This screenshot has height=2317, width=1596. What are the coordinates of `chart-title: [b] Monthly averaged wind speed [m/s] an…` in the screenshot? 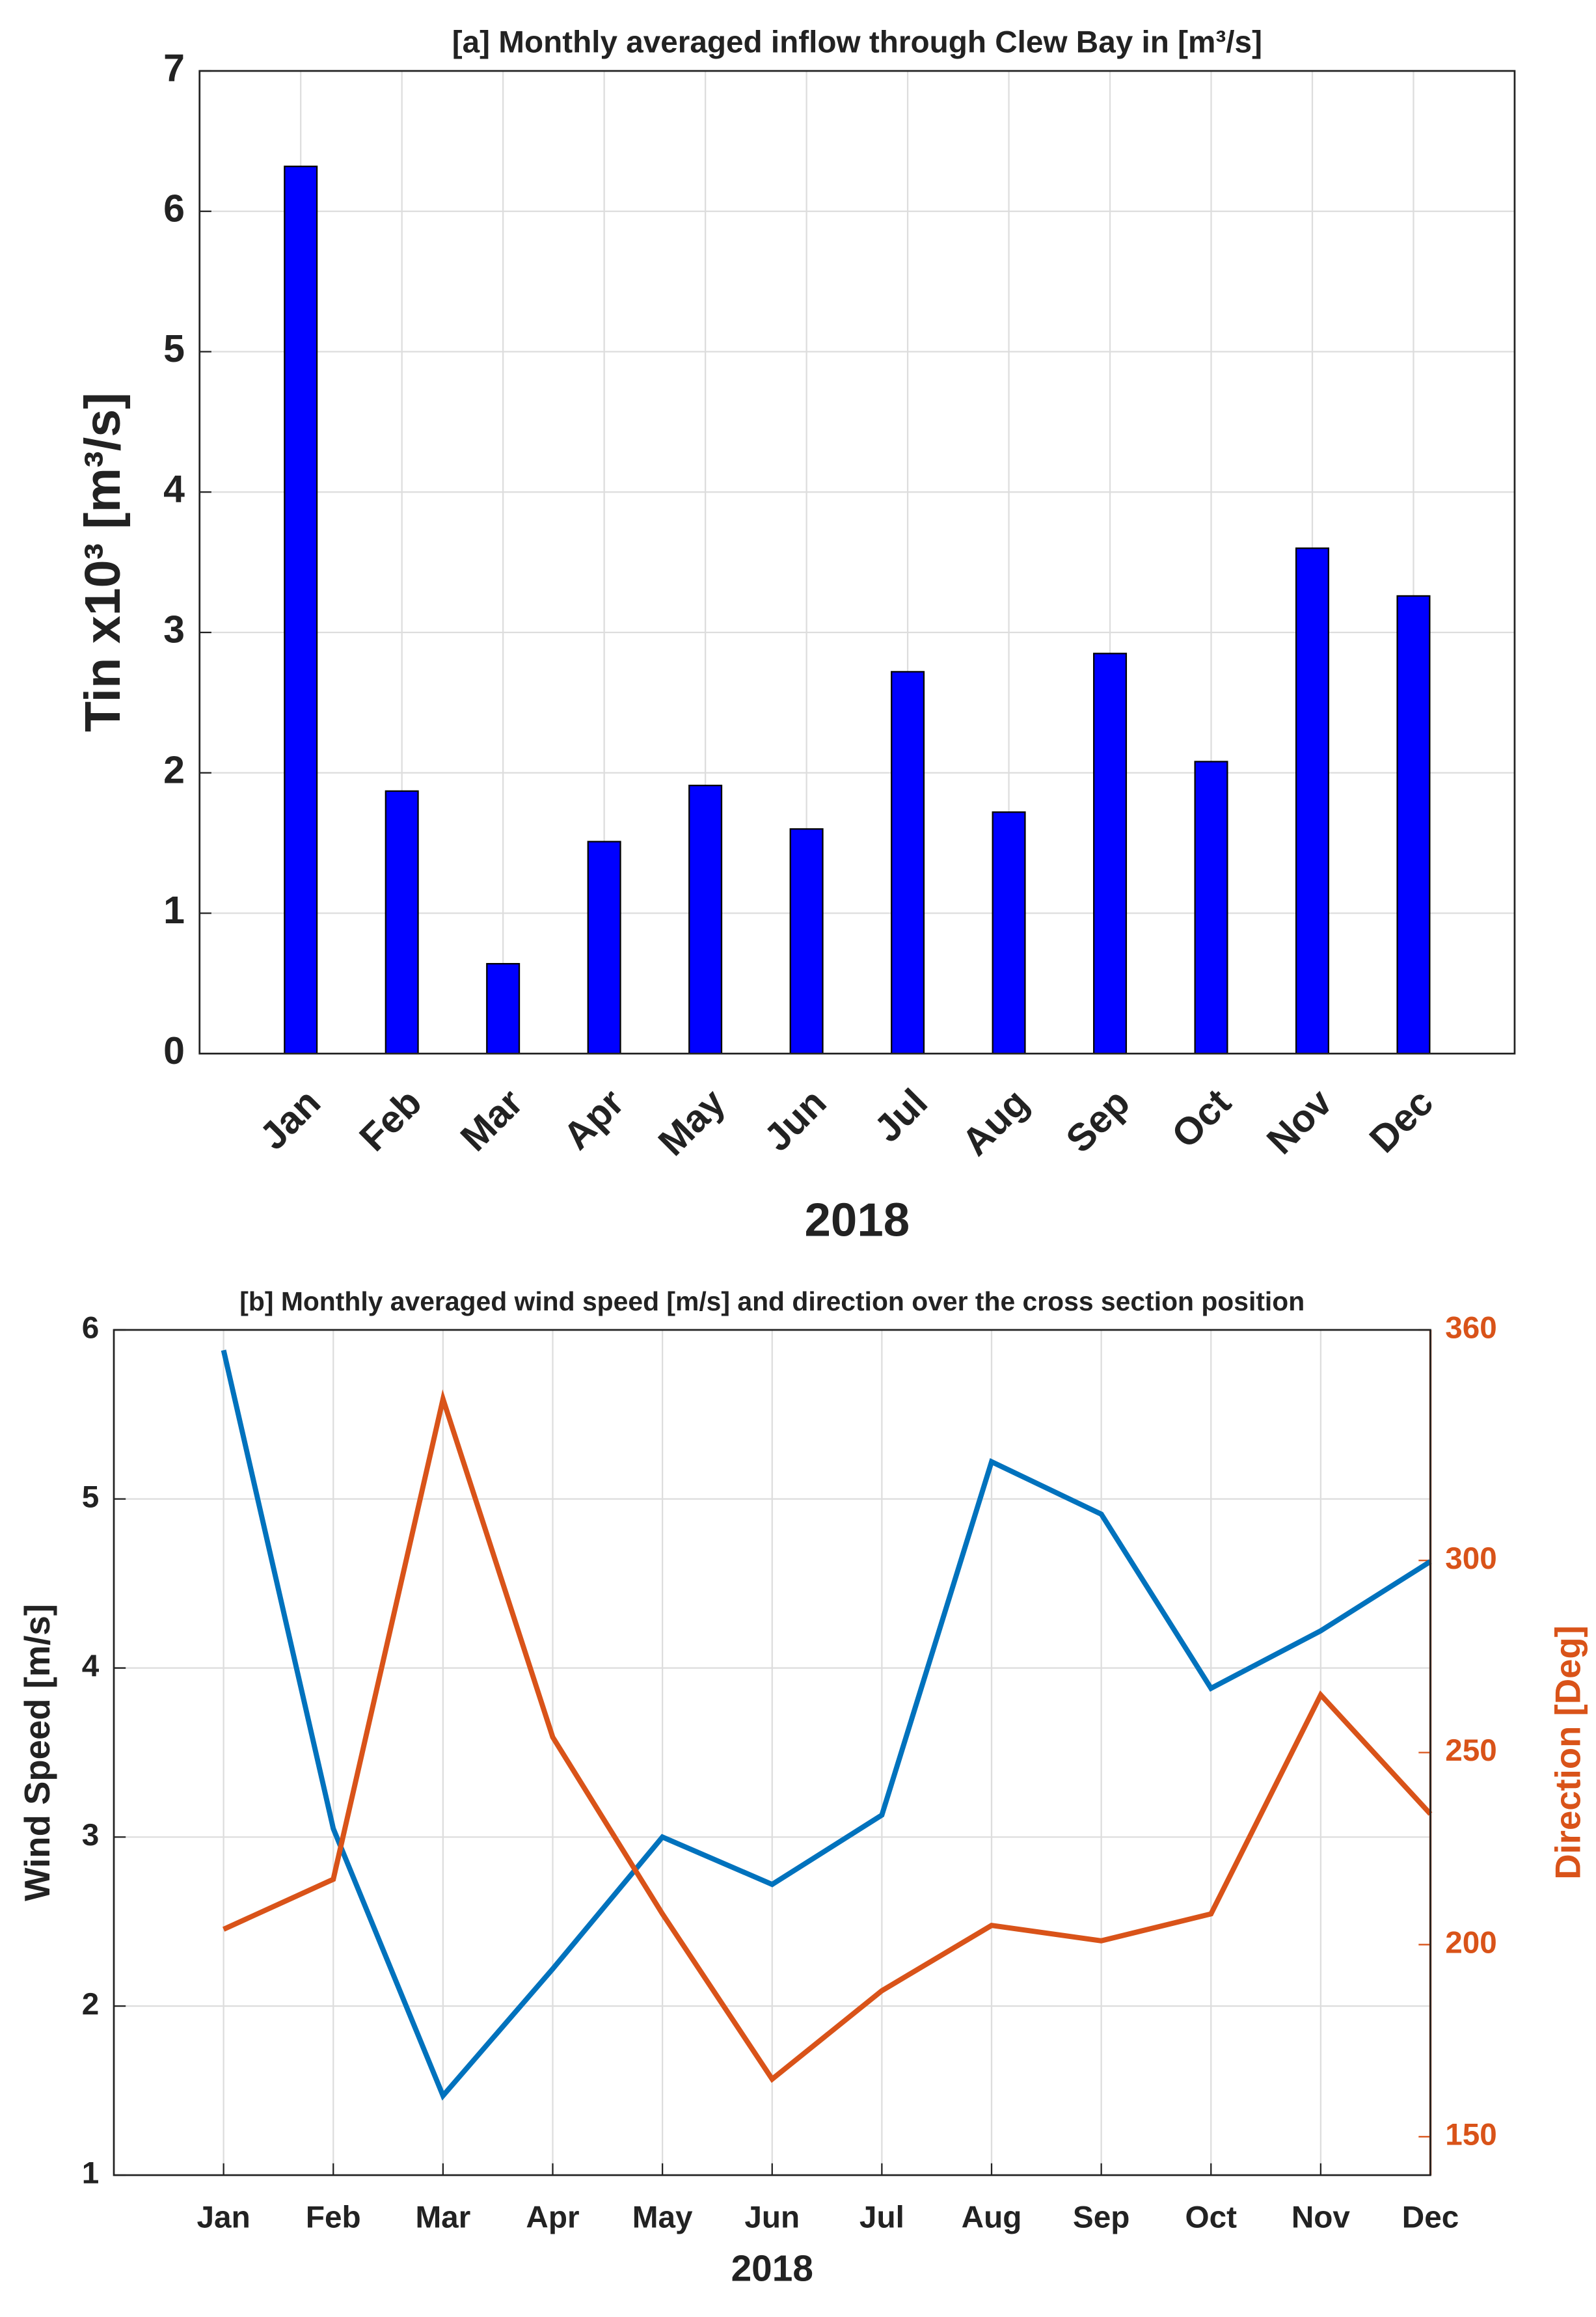 It's located at (772, 1301).